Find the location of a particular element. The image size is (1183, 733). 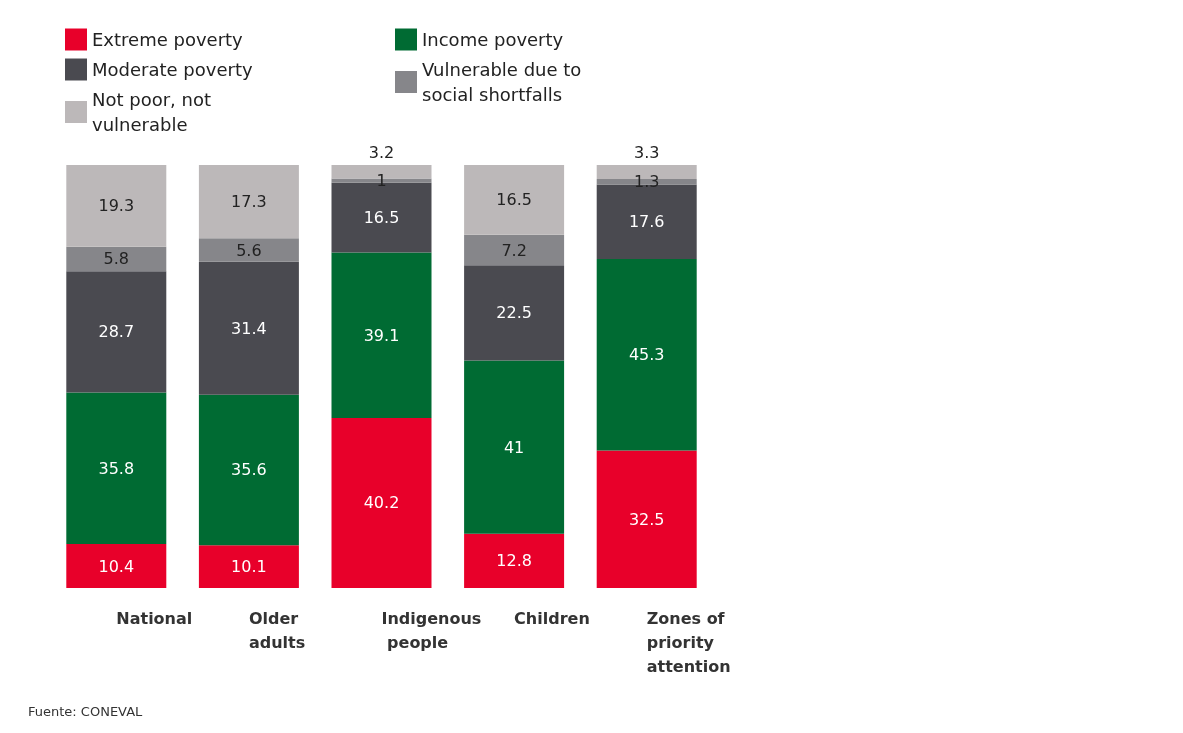

data-label: 3.3 is located at coordinates (646, 152).